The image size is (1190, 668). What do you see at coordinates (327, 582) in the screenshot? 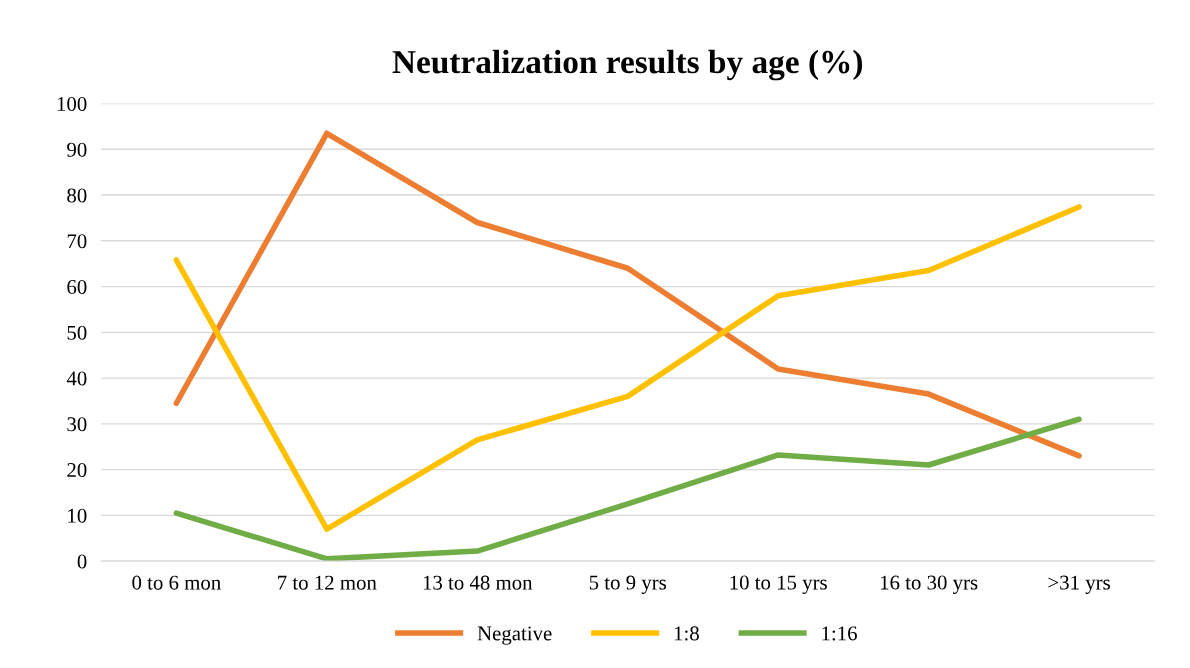
I see `x-tick-label: 7 to 12 mon` at bounding box center [327, 582].